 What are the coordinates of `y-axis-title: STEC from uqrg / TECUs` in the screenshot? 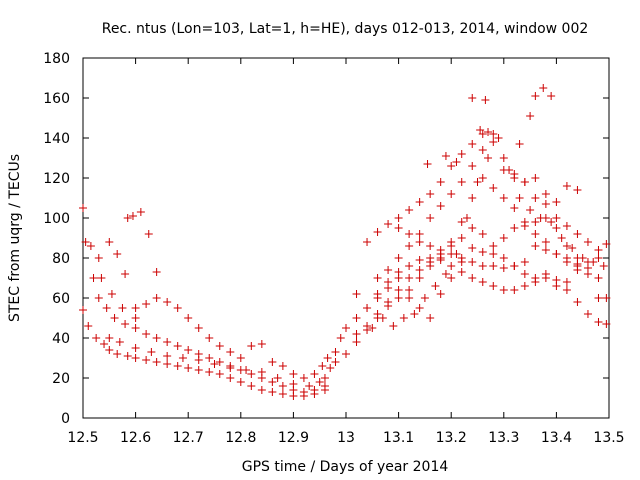 It's located at (15, 238).